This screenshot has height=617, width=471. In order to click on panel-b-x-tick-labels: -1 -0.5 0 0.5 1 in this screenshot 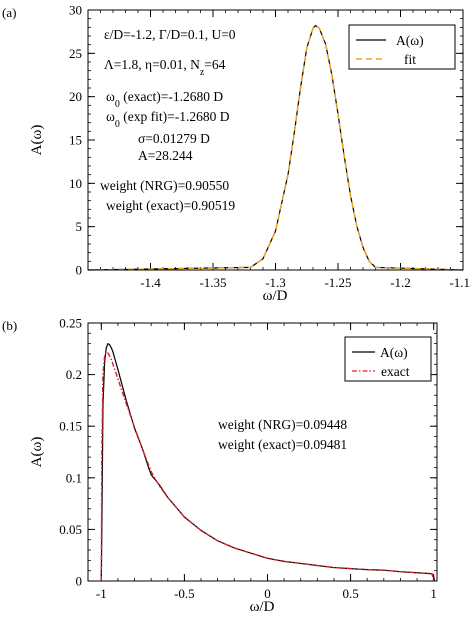, I will do `click(266, 593)`.